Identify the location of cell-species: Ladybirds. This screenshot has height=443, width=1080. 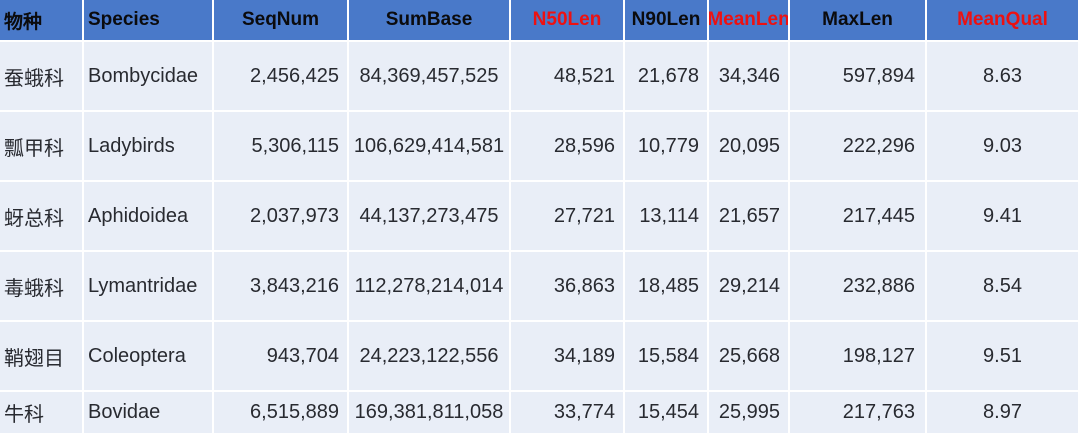
(148, 146).